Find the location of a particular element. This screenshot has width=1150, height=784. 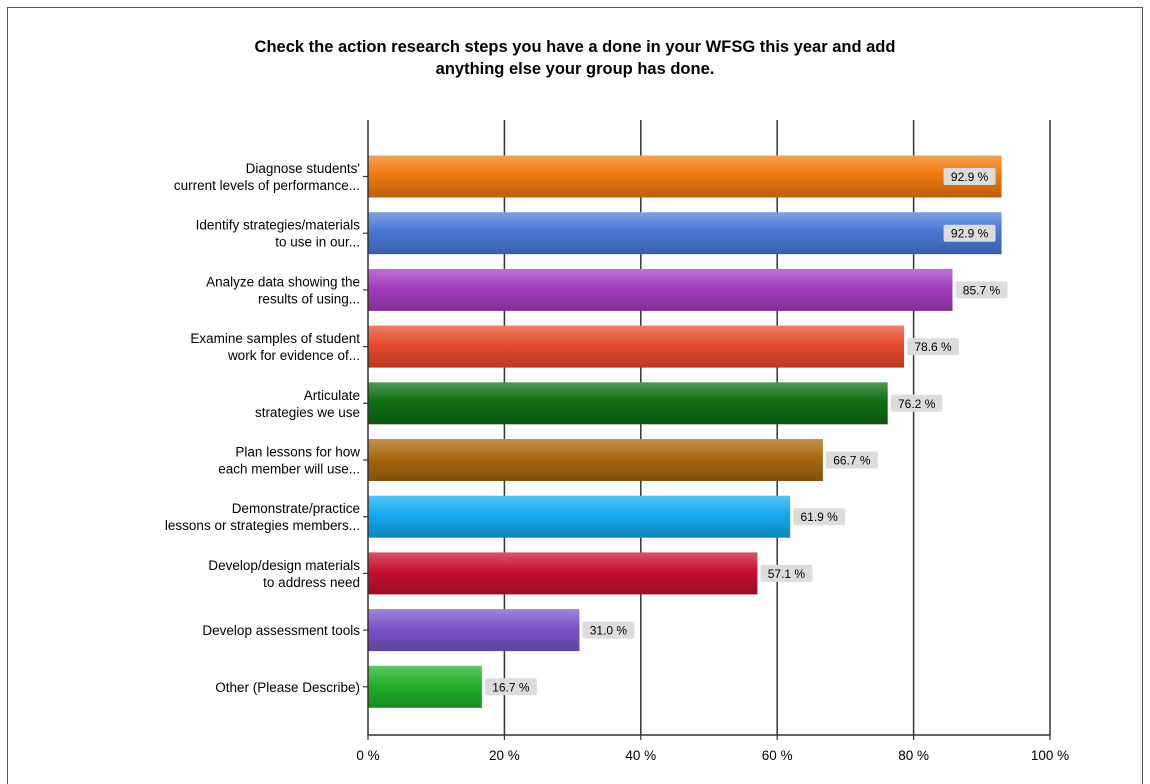

data-label: 16.7 % is located at coordinates (511, 687).